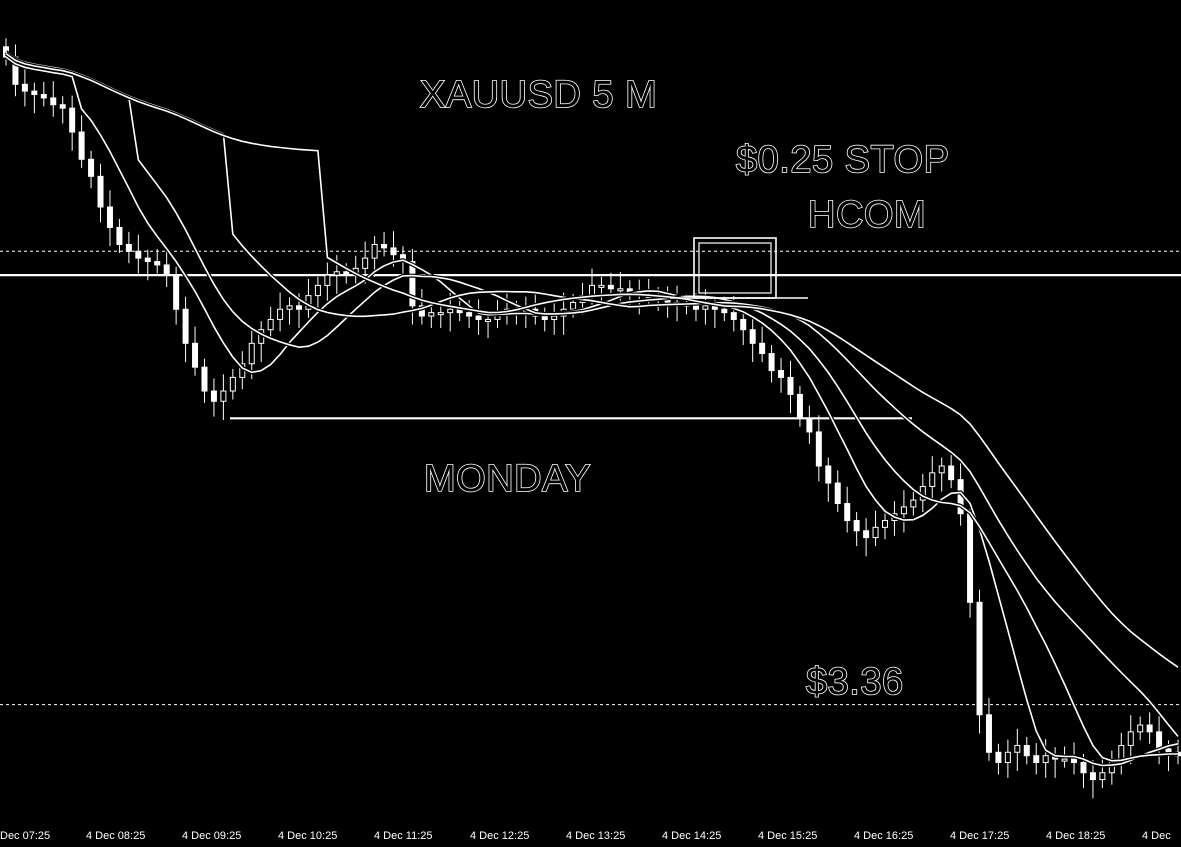 Image resolution: width=1181 pixels, height=847 pixels. What do you see at coordinates (596, 836) in the screenshot?
I see `x-tick-label: 4 Dec 13:25` at bounding box center [596, 836].